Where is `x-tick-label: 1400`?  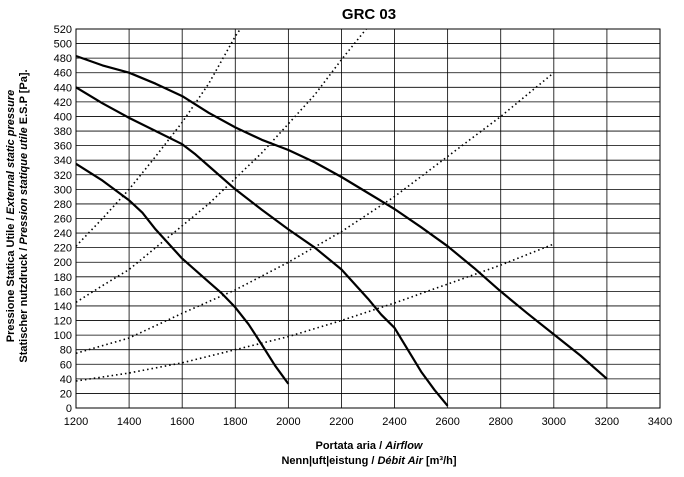
x-tick-label: 1400 is located at coordinates (129, 422).